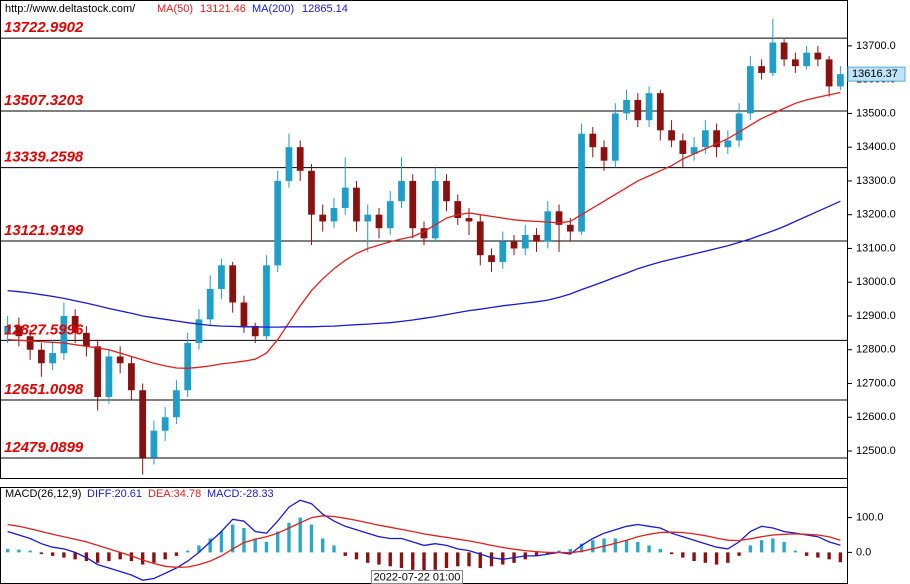 The height and width of the screenshot is (584, 910). Describe the element at coordinates (43, 494) in the screenshot. I see `macd-title: MACD(26,12,9)` at that location.